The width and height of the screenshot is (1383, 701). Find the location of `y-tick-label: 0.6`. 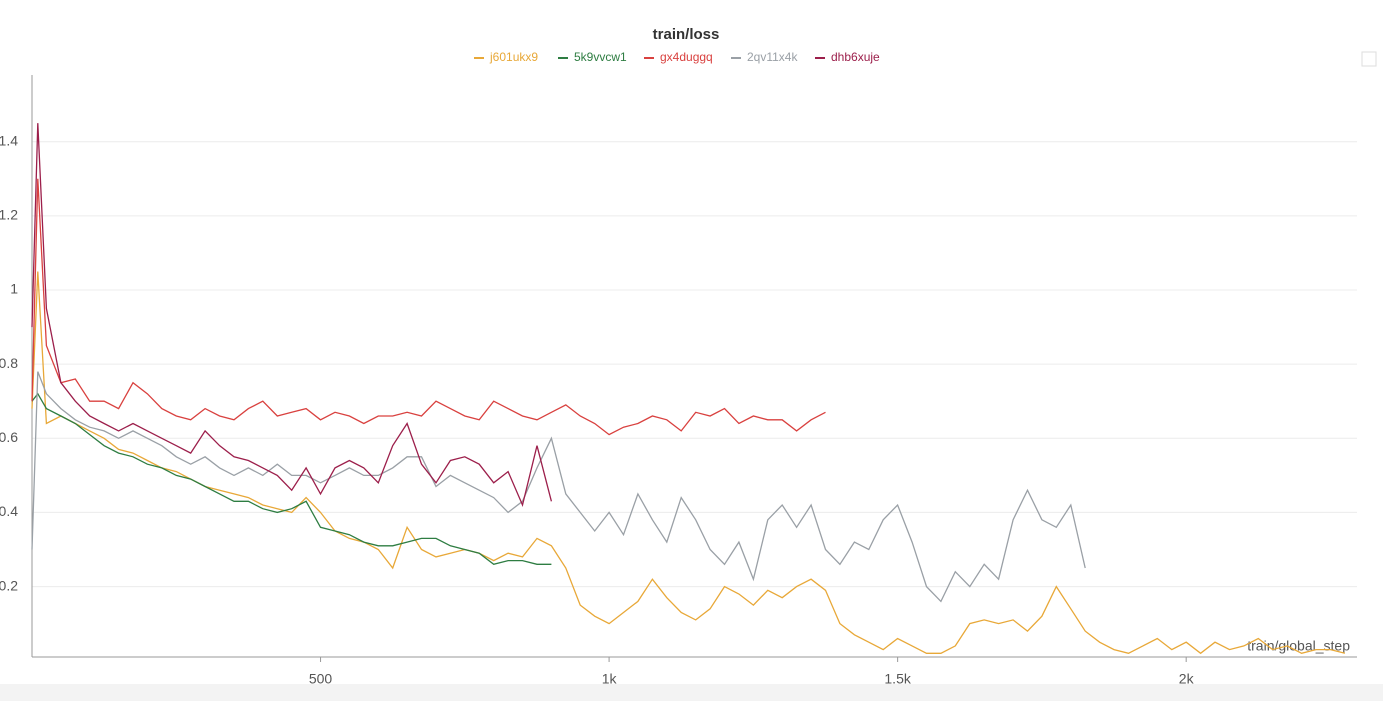

y-tick-label: 0.6 is located at coordinates (9, 437).